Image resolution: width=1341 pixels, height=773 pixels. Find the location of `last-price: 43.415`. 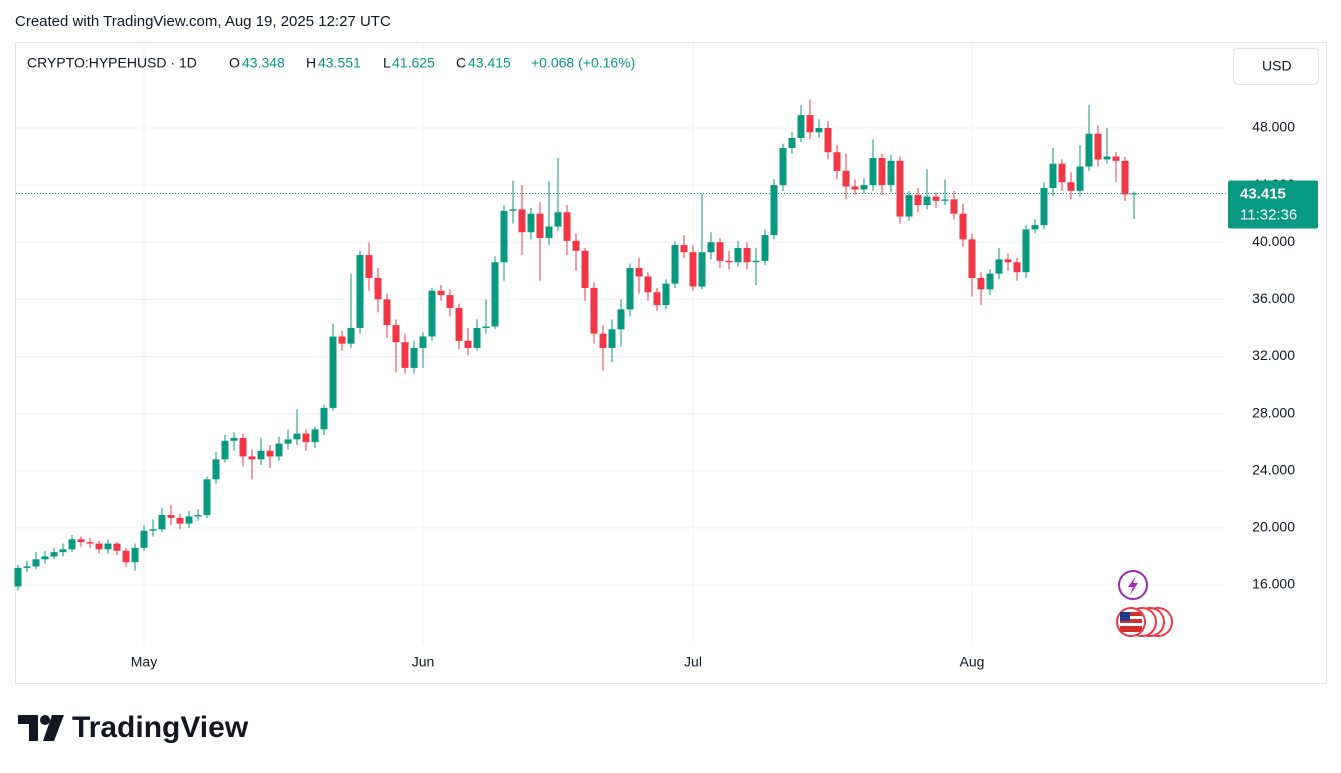

last-price: 43.415 is located at coordinates (1263, 193).